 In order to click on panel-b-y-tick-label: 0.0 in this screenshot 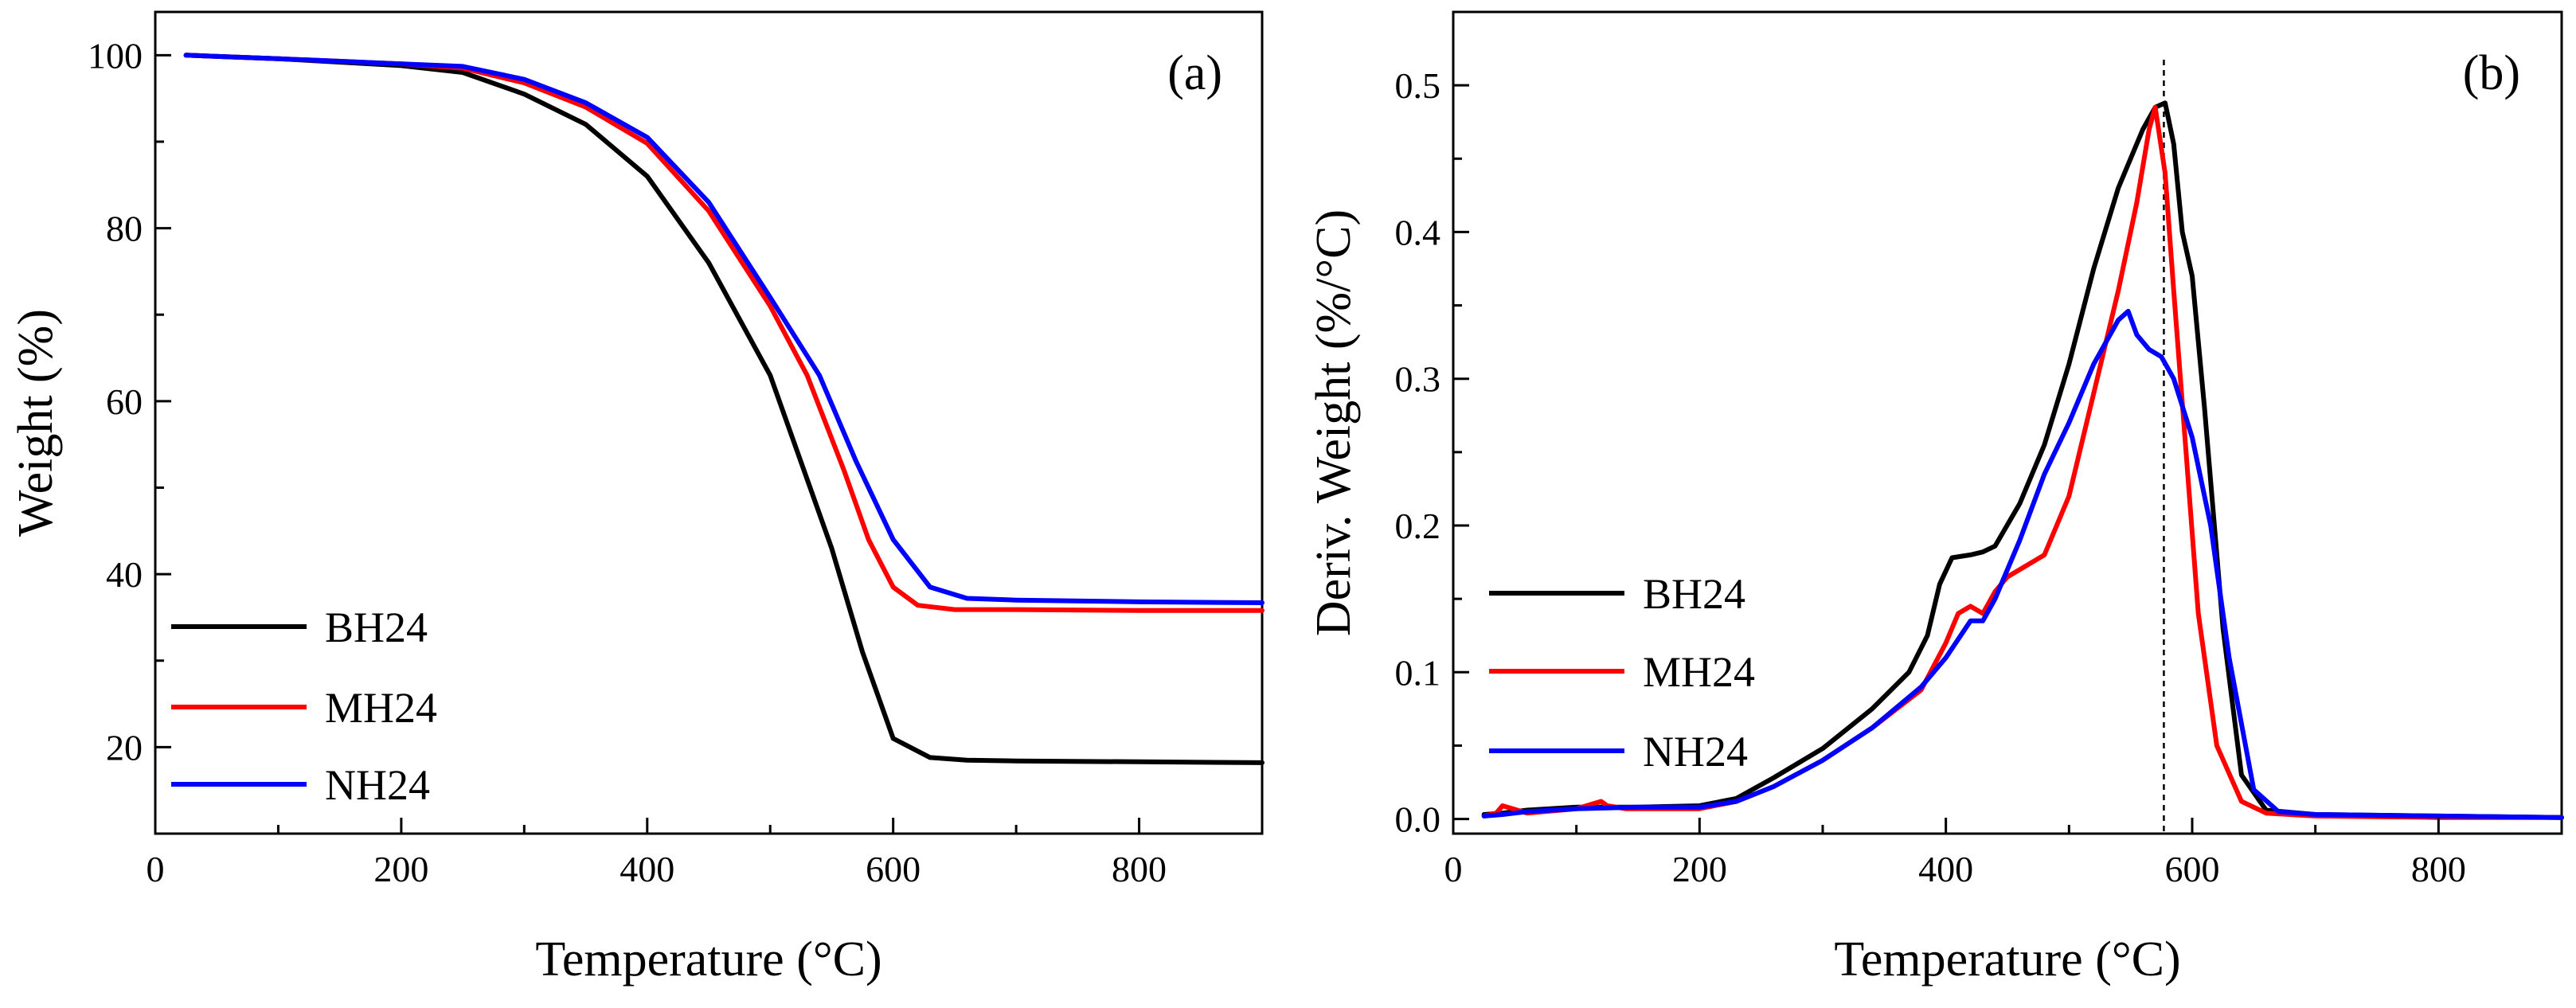, I will do `click(1418, 819)`.